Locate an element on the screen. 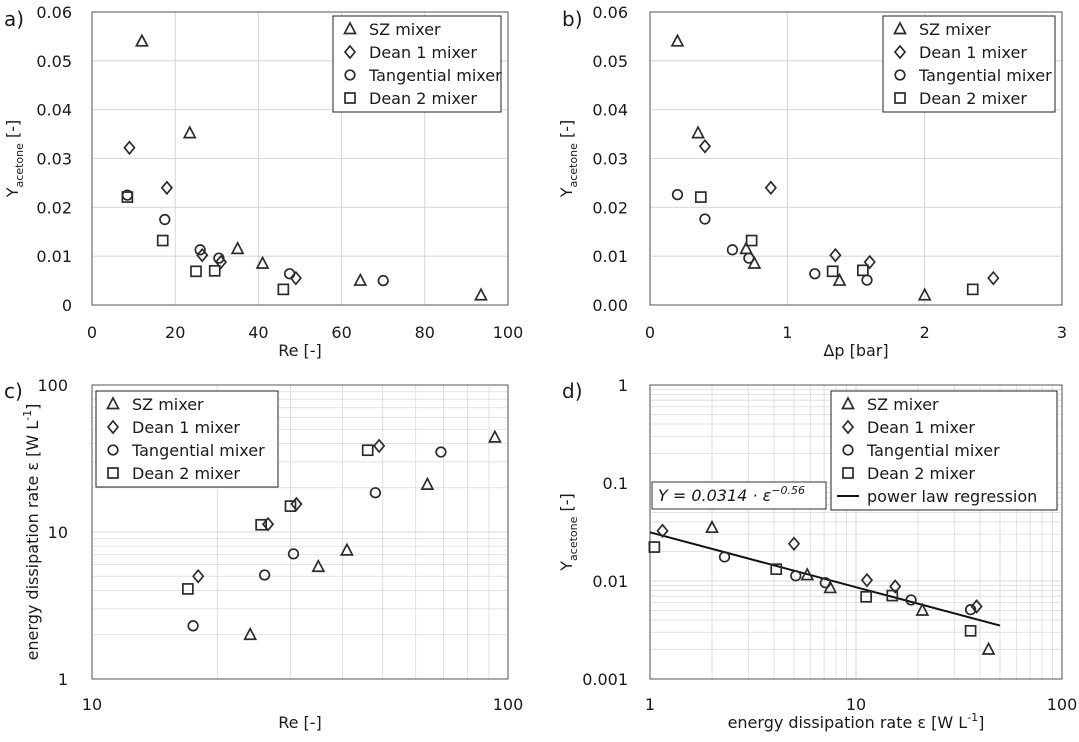 The height and width of the screenshot is (742, 1079). legend-item-label: Tangential mixer is located at coordinates (198, 450).